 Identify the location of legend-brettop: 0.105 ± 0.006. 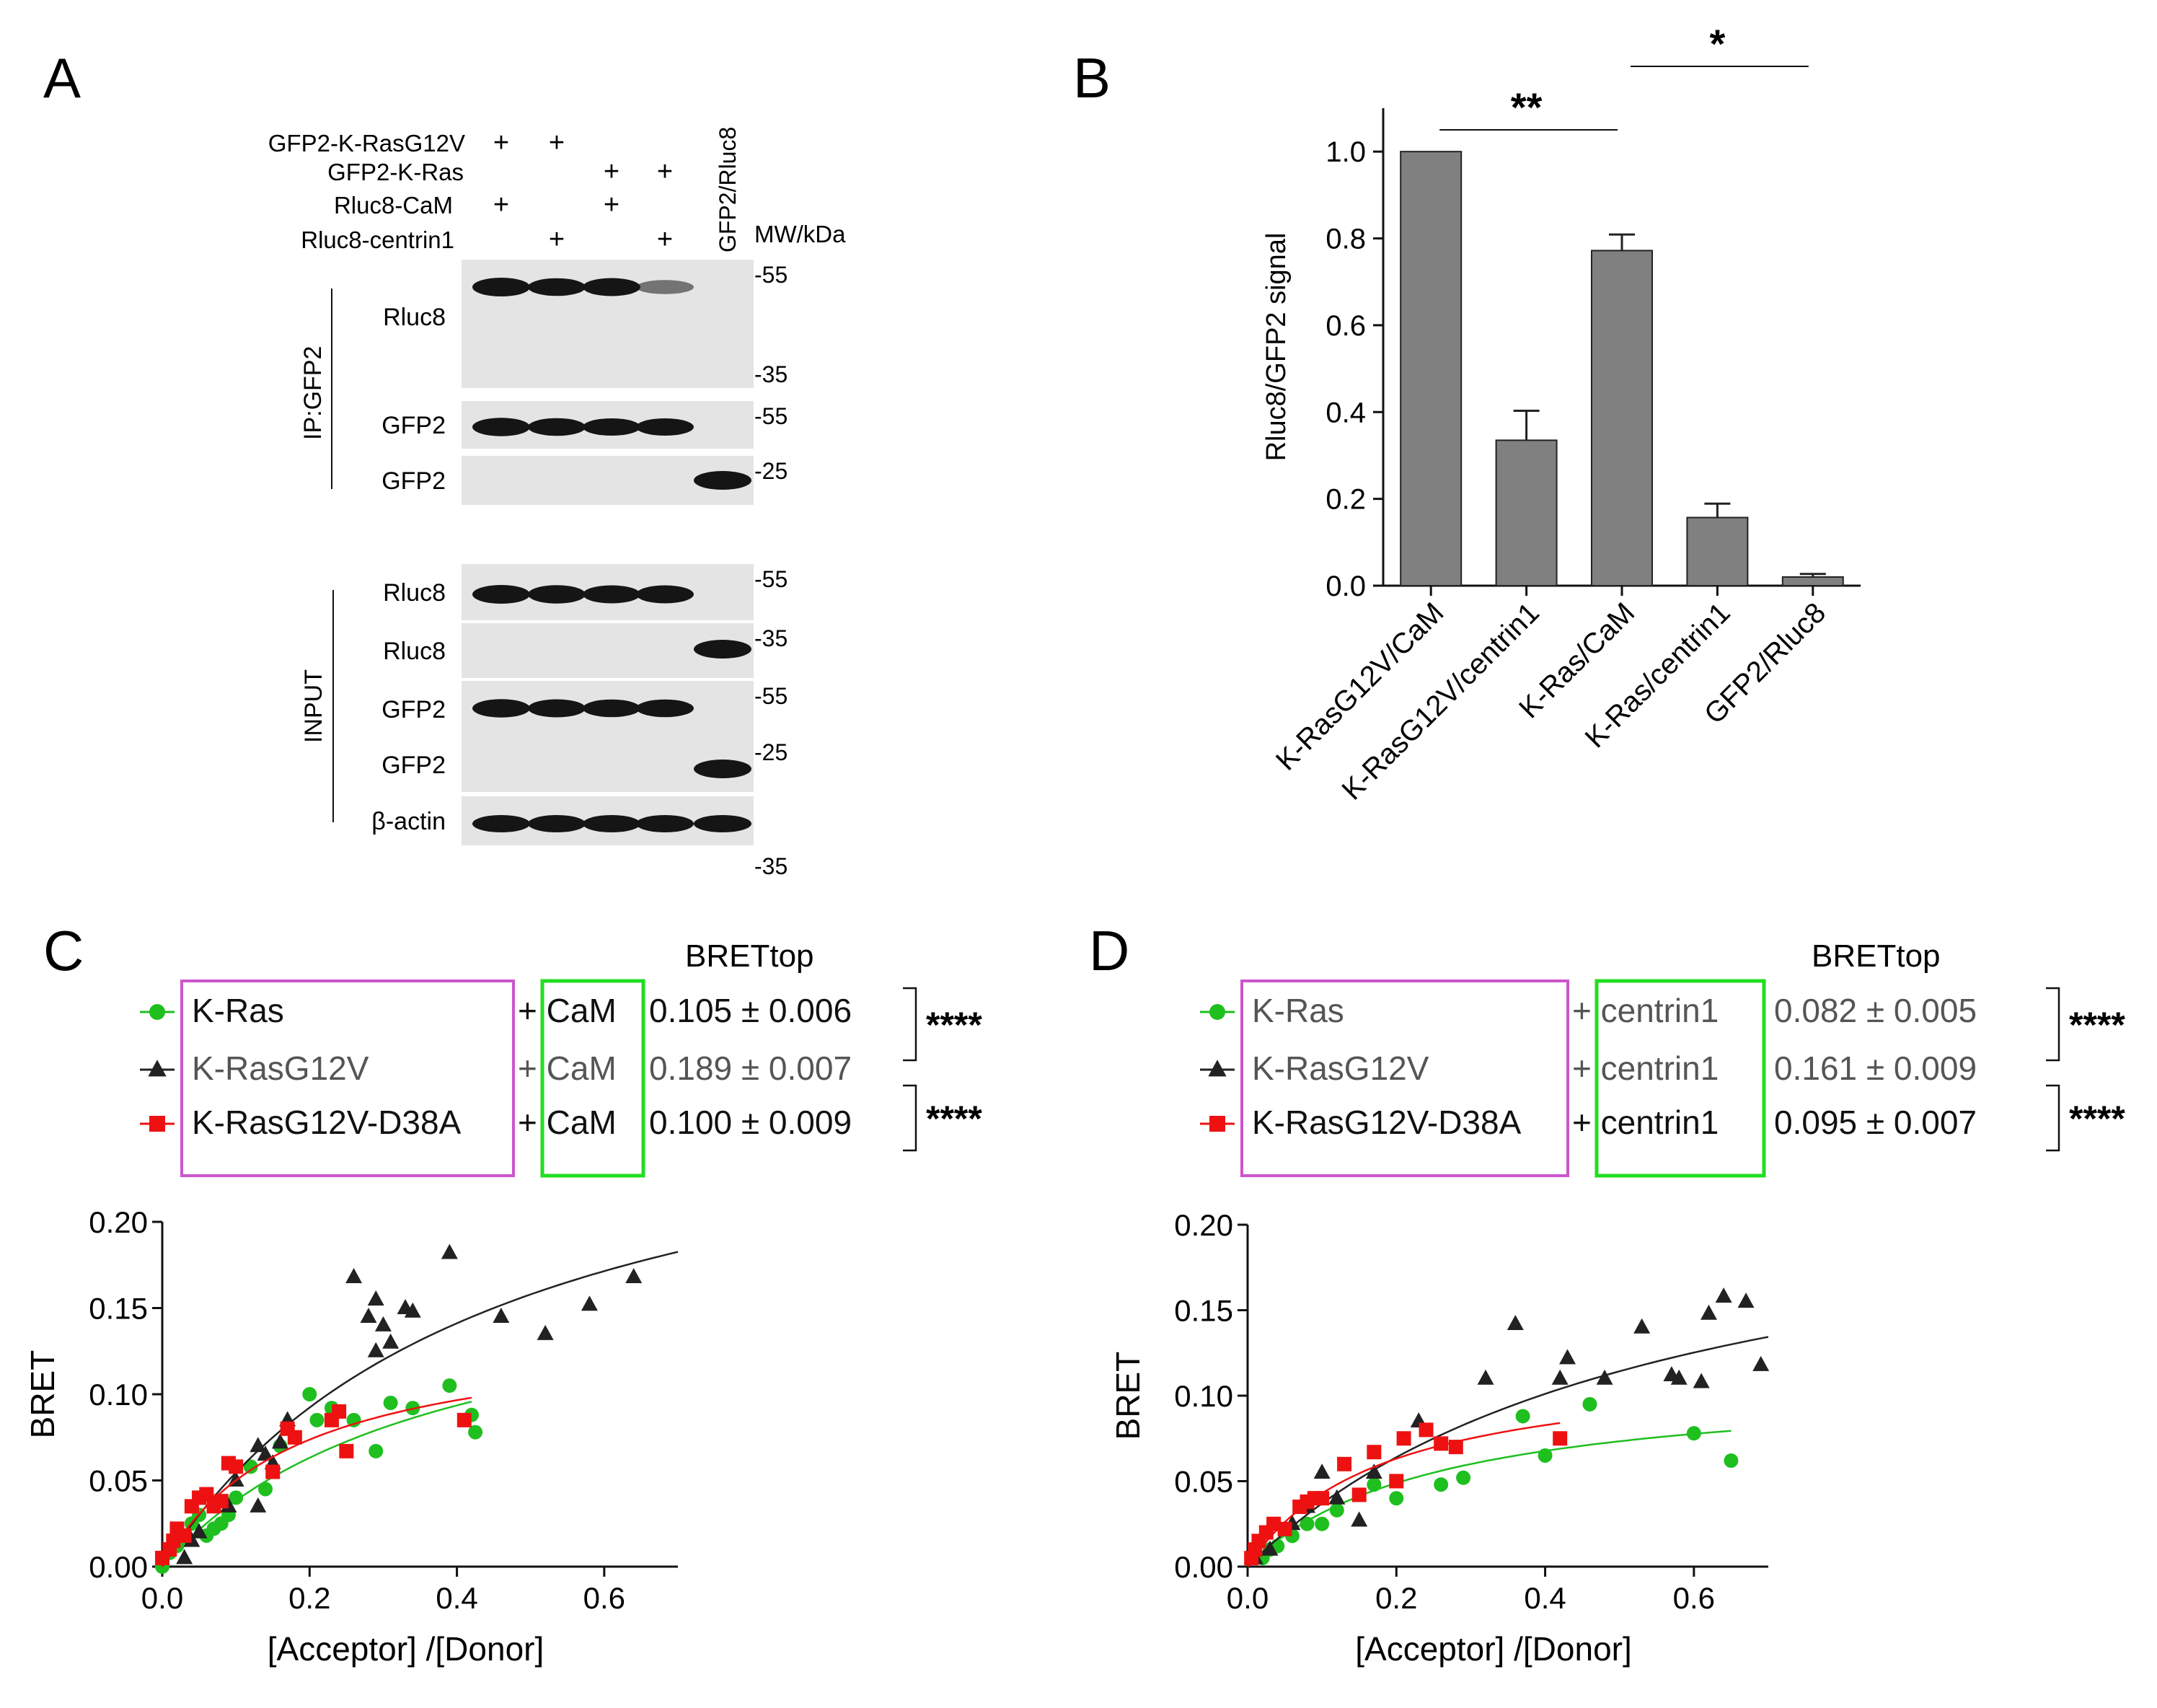
(750, 1010).